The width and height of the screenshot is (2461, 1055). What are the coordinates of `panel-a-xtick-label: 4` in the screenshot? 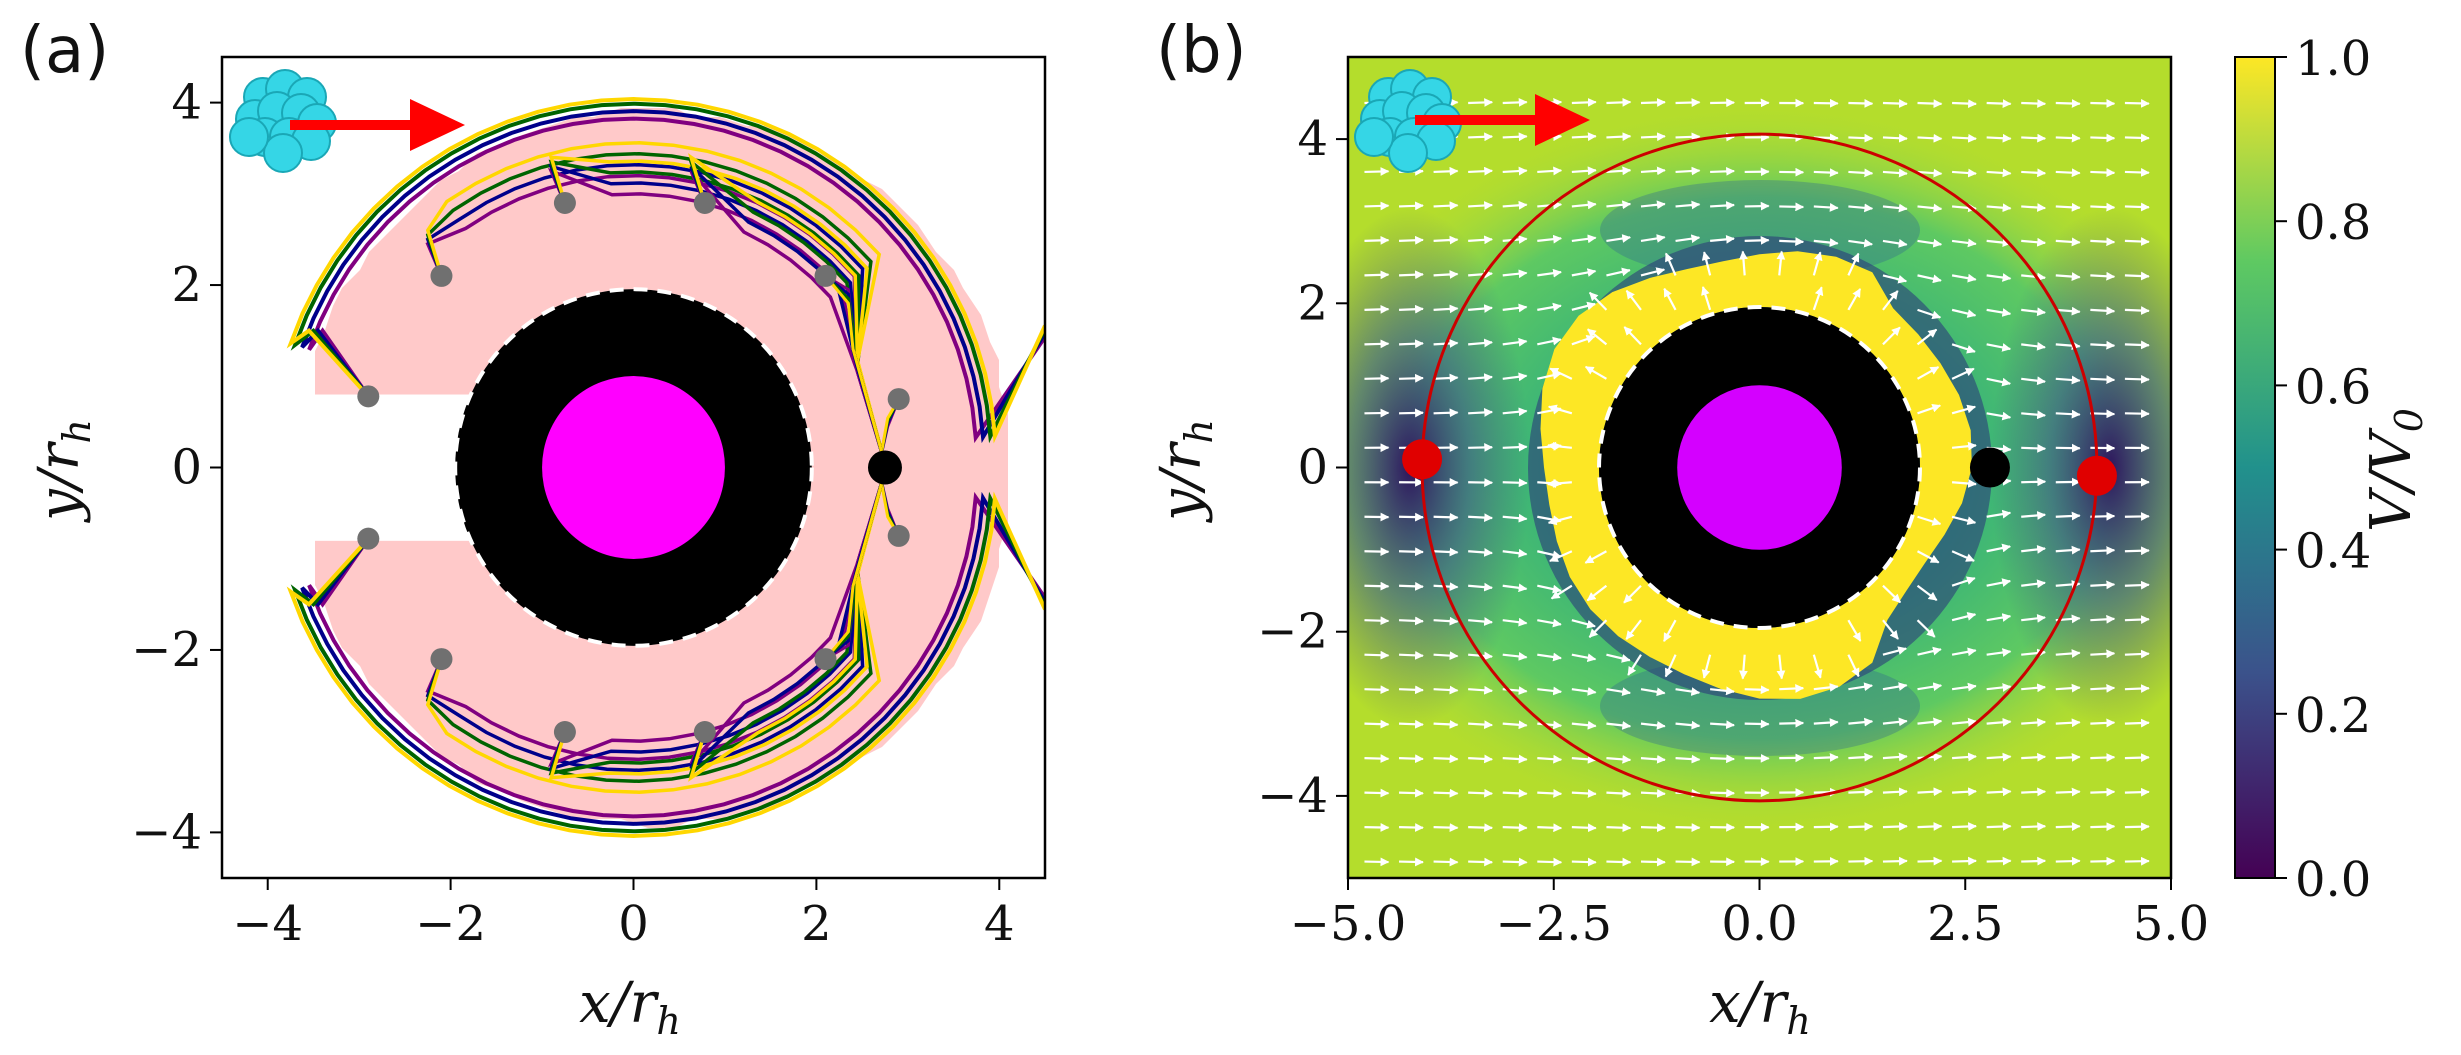 It's located at (999, 924).